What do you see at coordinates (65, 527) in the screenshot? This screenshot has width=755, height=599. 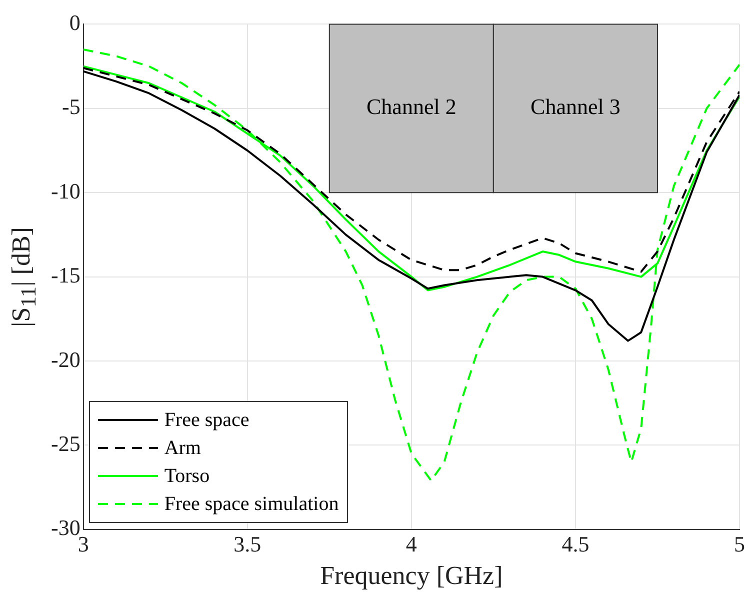 I see `y-tick-label: -30` at bounding box center [65, 527].